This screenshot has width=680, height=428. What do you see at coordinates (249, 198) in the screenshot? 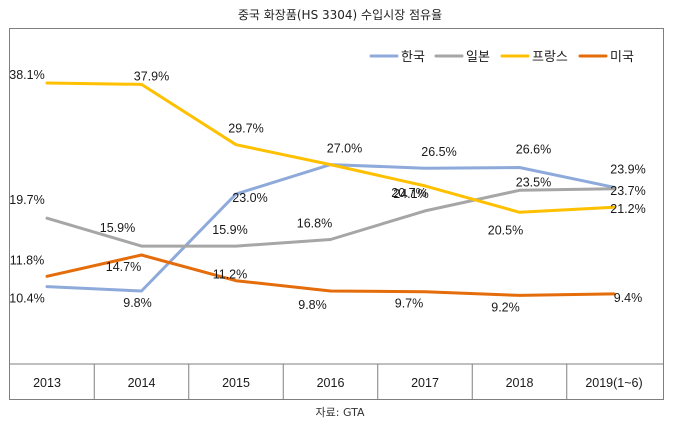
I see `data-label: 23.0%` at bounding box center [249, 198].